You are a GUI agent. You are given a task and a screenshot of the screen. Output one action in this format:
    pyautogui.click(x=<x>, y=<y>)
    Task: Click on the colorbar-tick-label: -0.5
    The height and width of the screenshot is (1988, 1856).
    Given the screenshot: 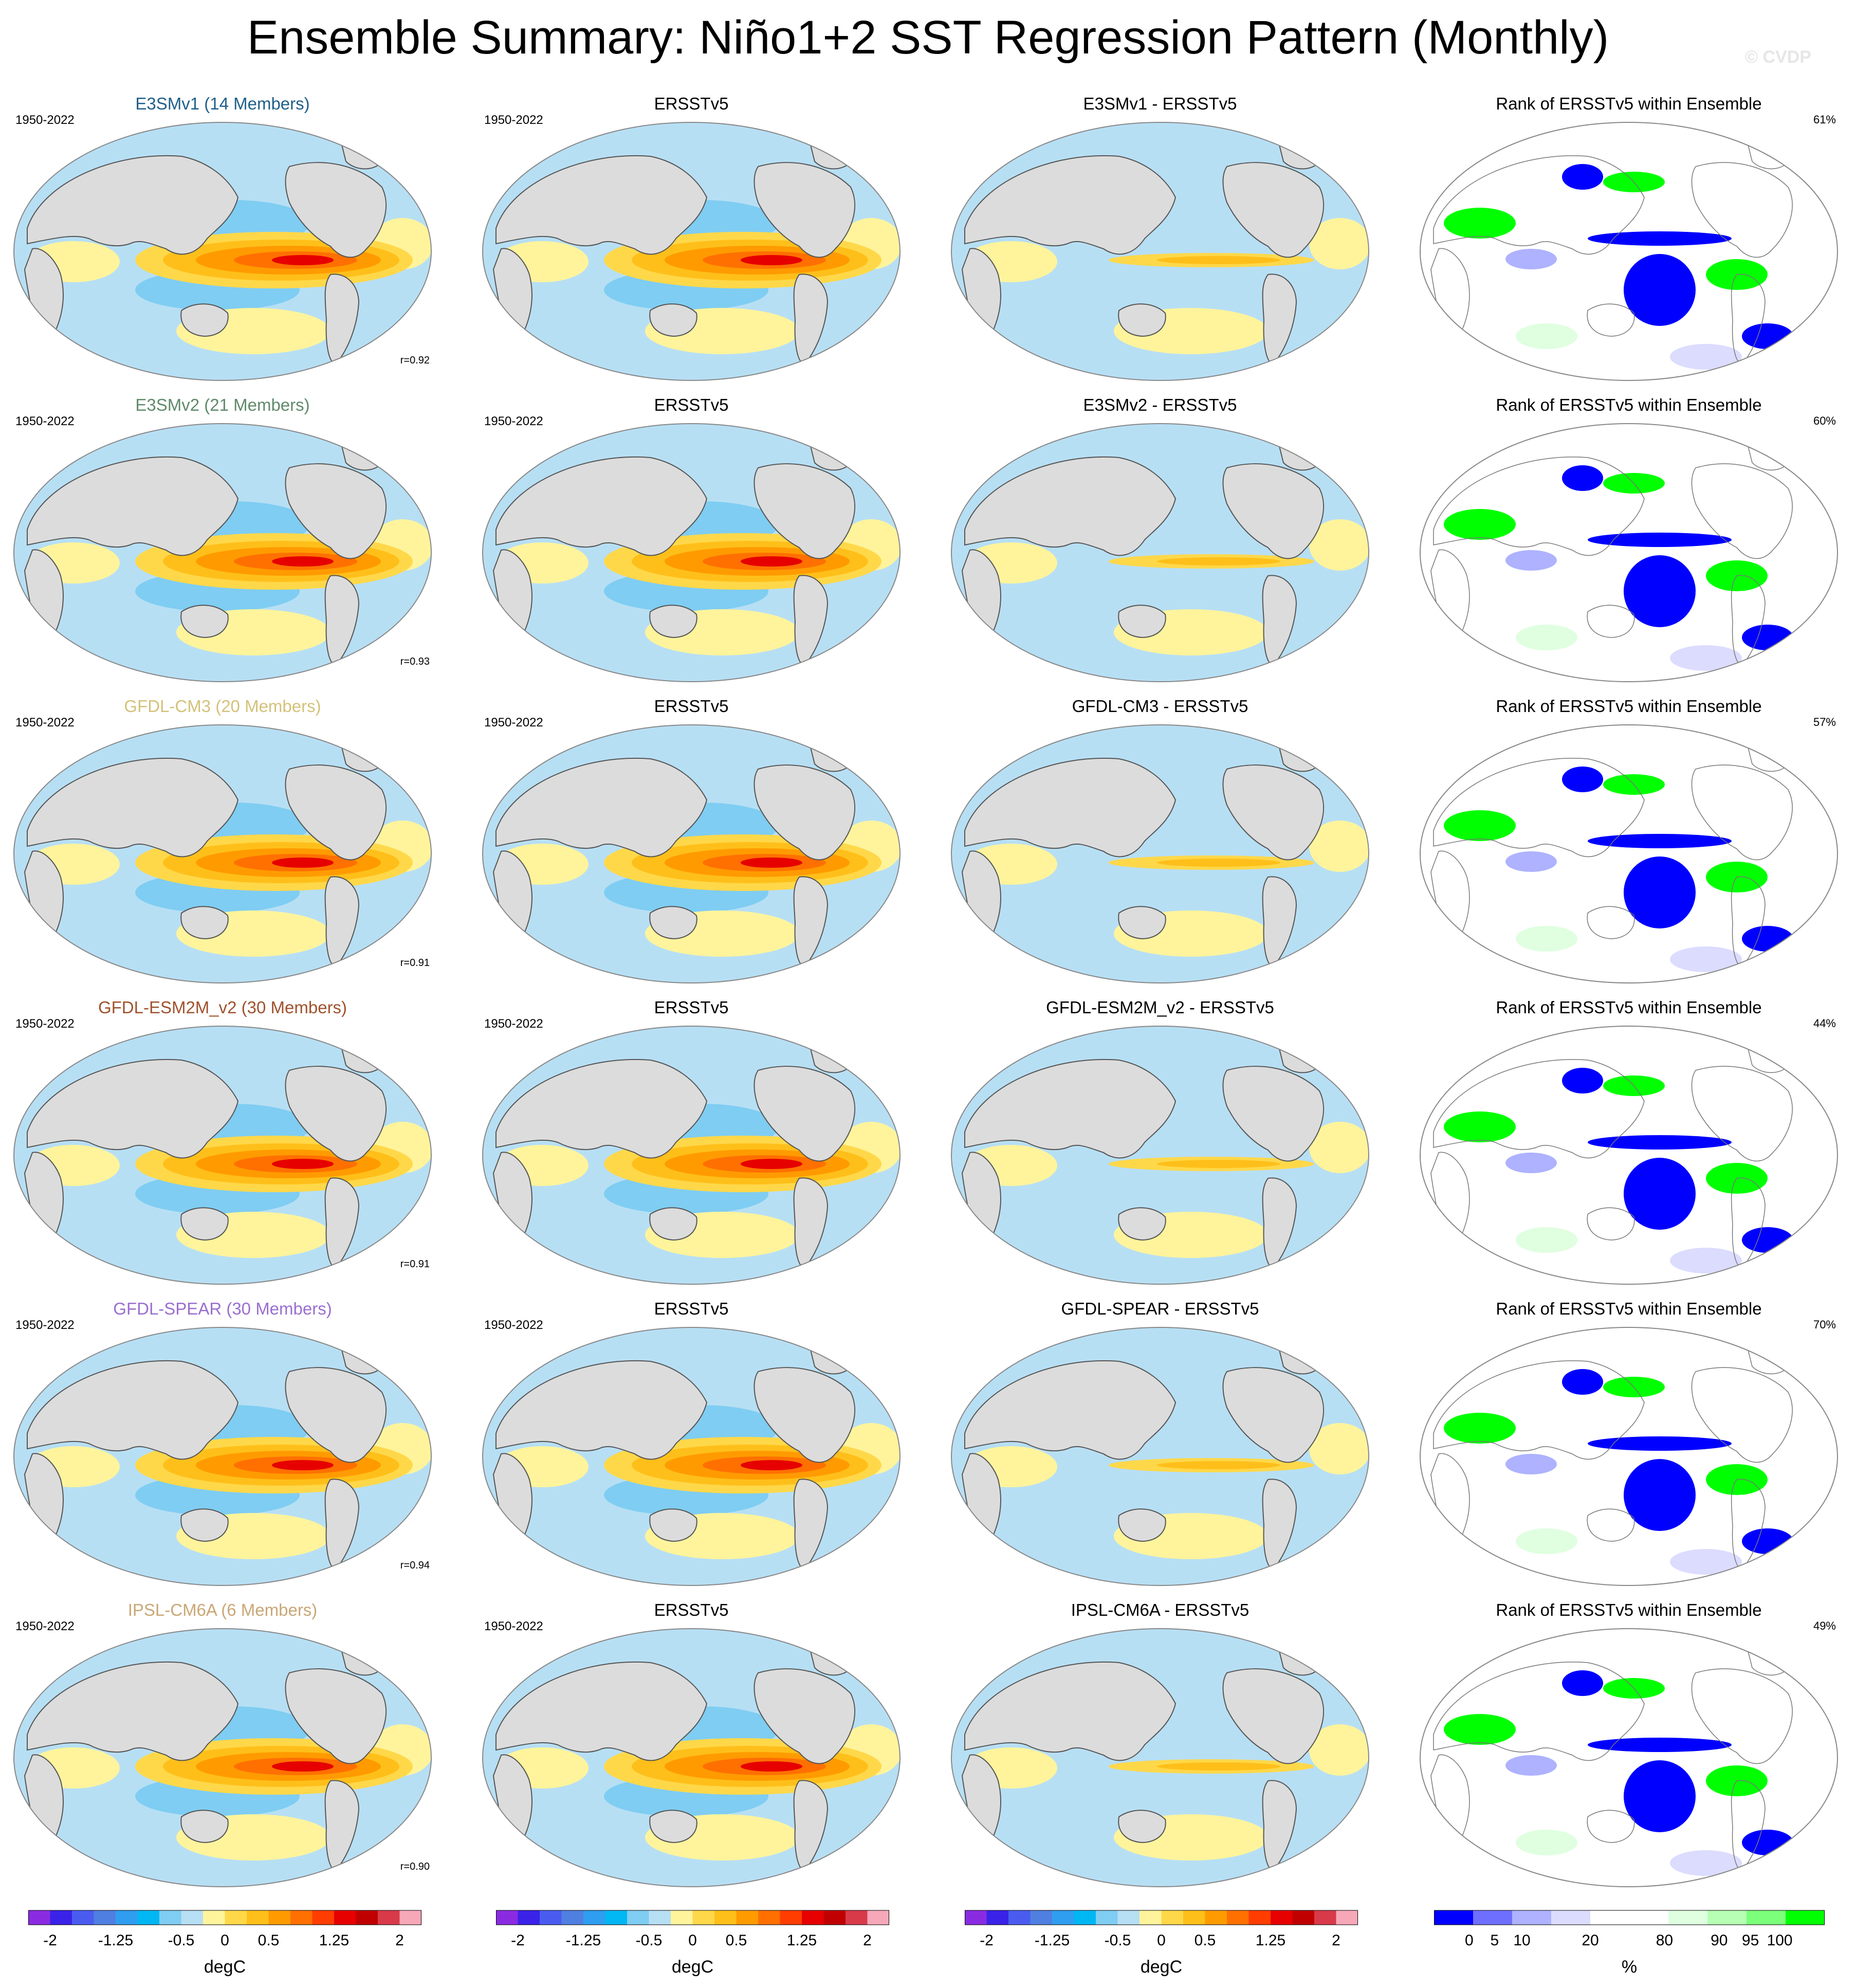 What is the action you would take?
    pyautogui.click(x=649, y=1940)
    